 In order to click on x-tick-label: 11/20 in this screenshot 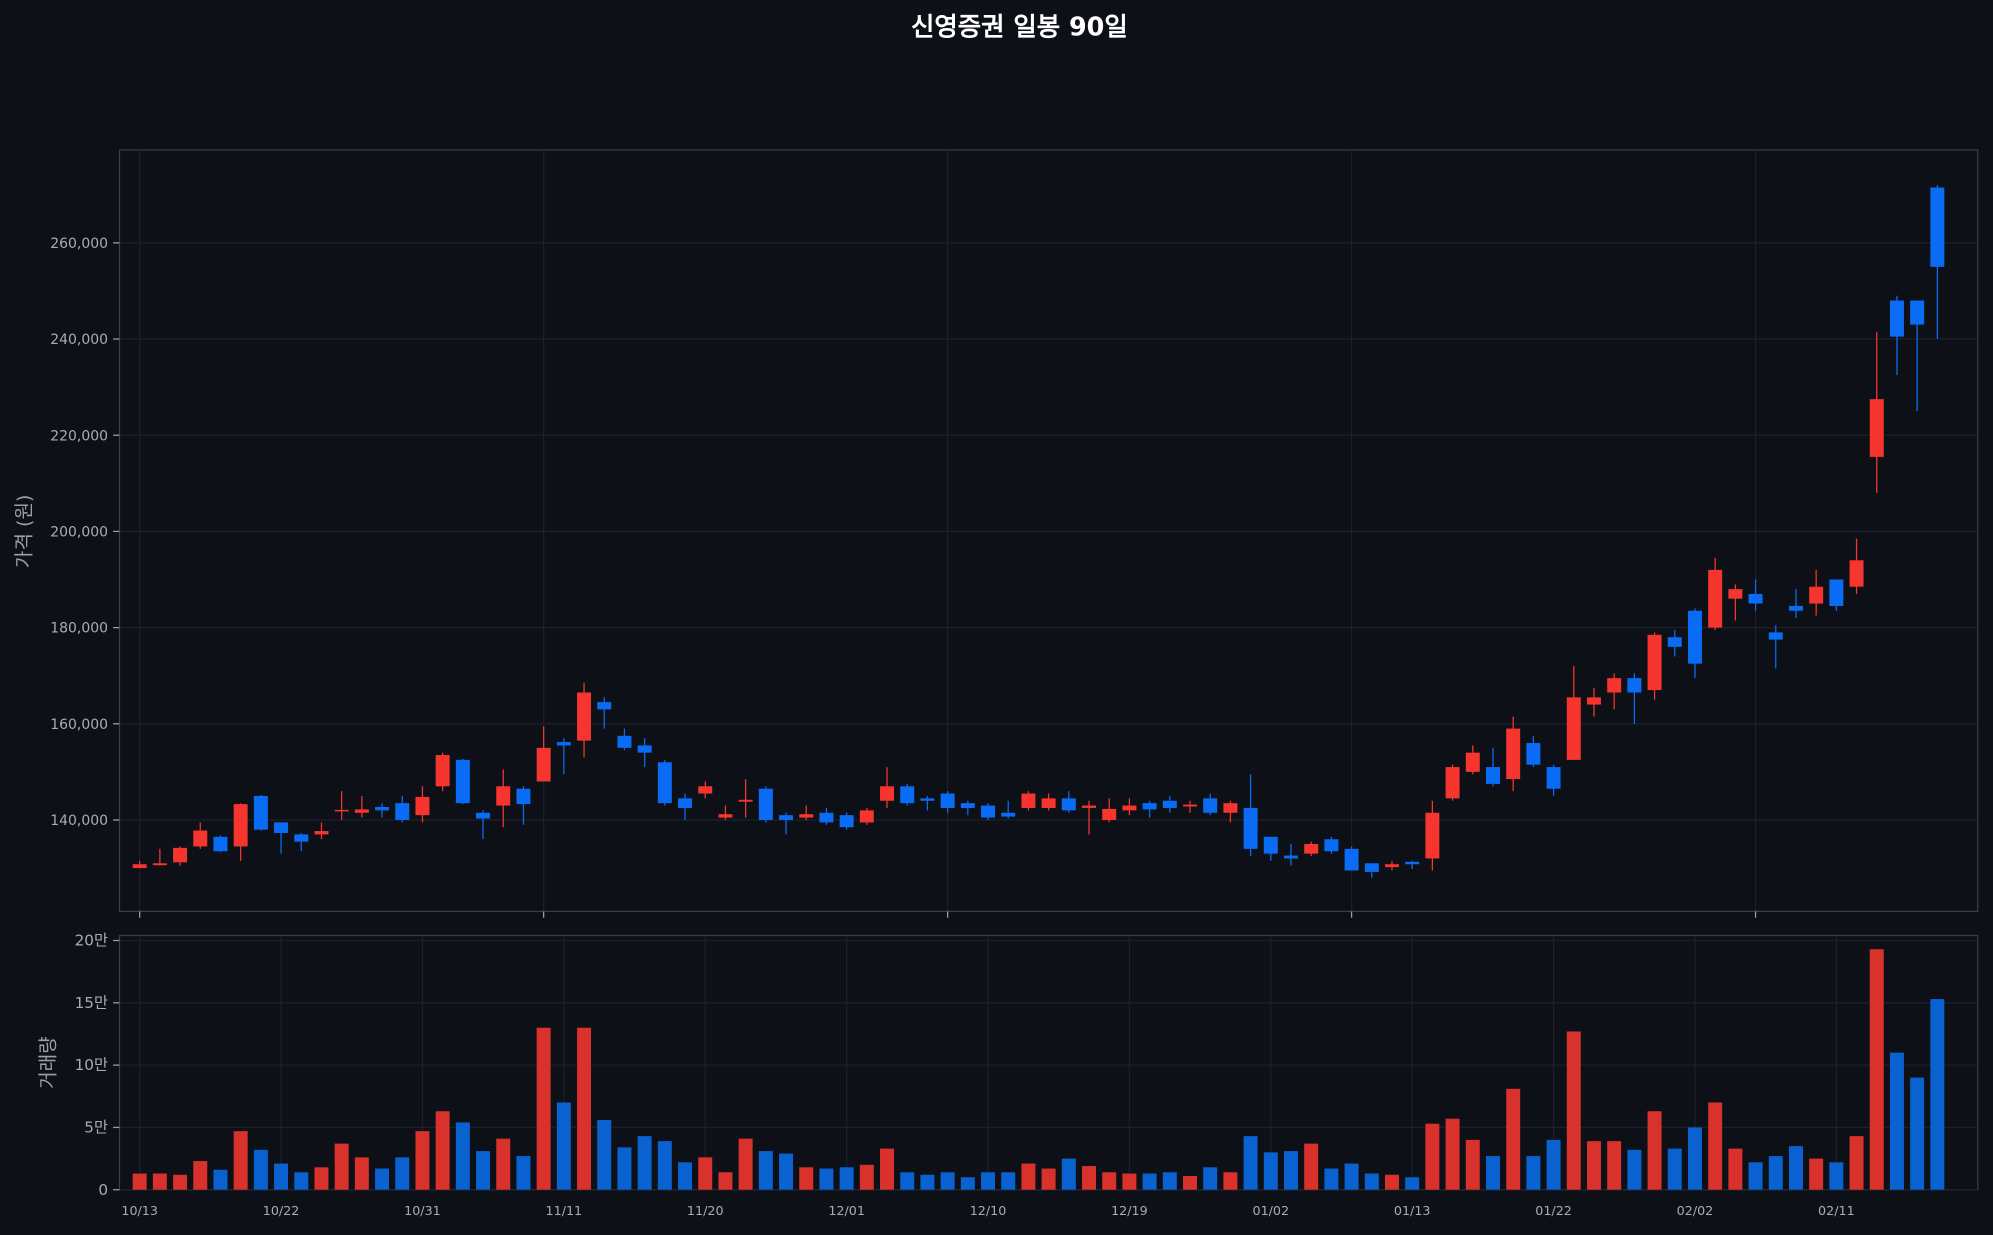, I will do `click(705, 1210)`.